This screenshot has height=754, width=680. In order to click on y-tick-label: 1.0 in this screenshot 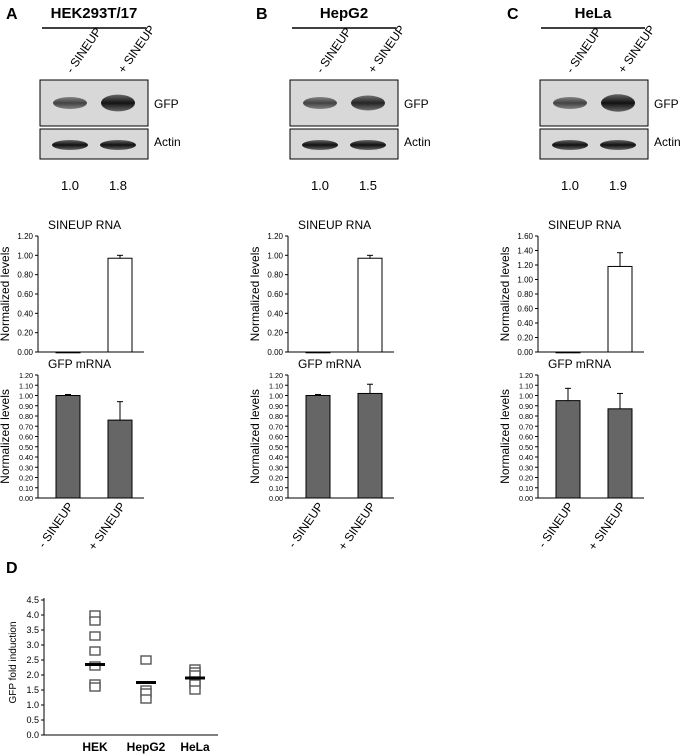, I will do `click(32, 705)`.